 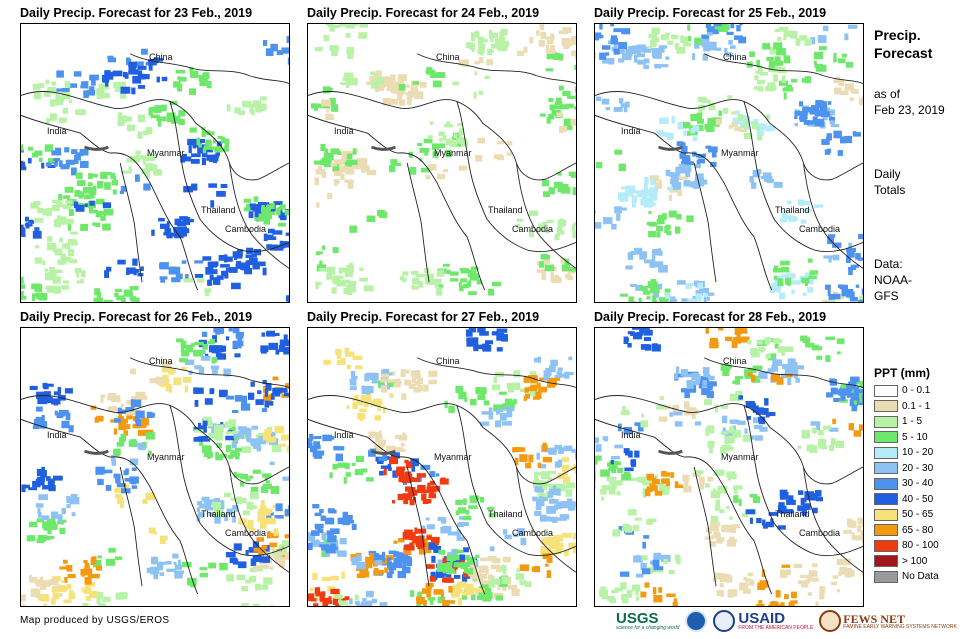 I want to click on panel-title: Daily Precip. Forecast for 23 Feb., 2019, so click(x=136, y=13).